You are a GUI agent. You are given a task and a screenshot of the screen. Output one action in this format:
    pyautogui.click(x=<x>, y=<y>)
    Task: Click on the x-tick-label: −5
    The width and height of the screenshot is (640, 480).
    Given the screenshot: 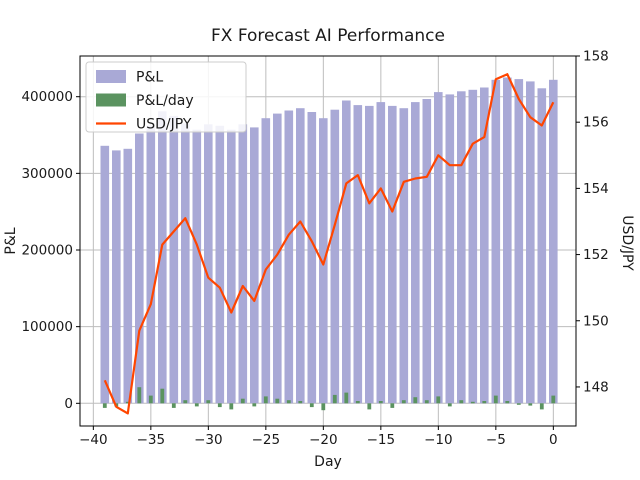 What is the action you would take?
    pyautogui.click(x=496, y=440)
    